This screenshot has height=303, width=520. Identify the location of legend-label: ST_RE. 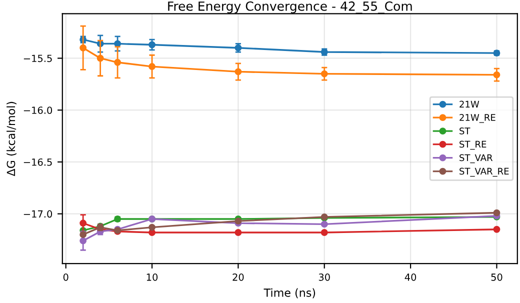
(473, 145).